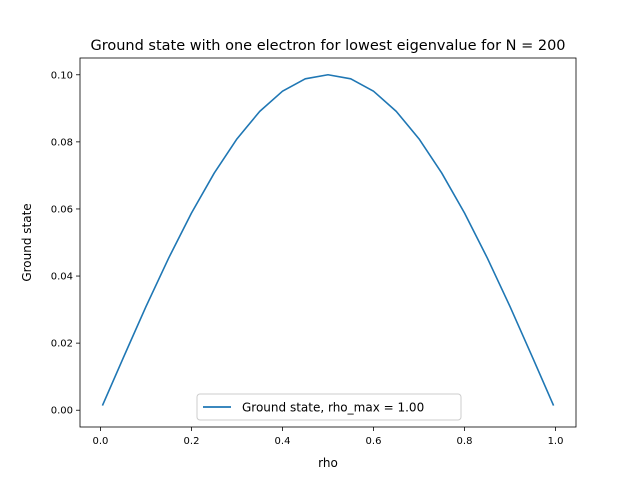  What do you see at coordinates (62, 142) in the screenshot?
I see `y-tick-label: 0.08` at bounding box center [62, 142].